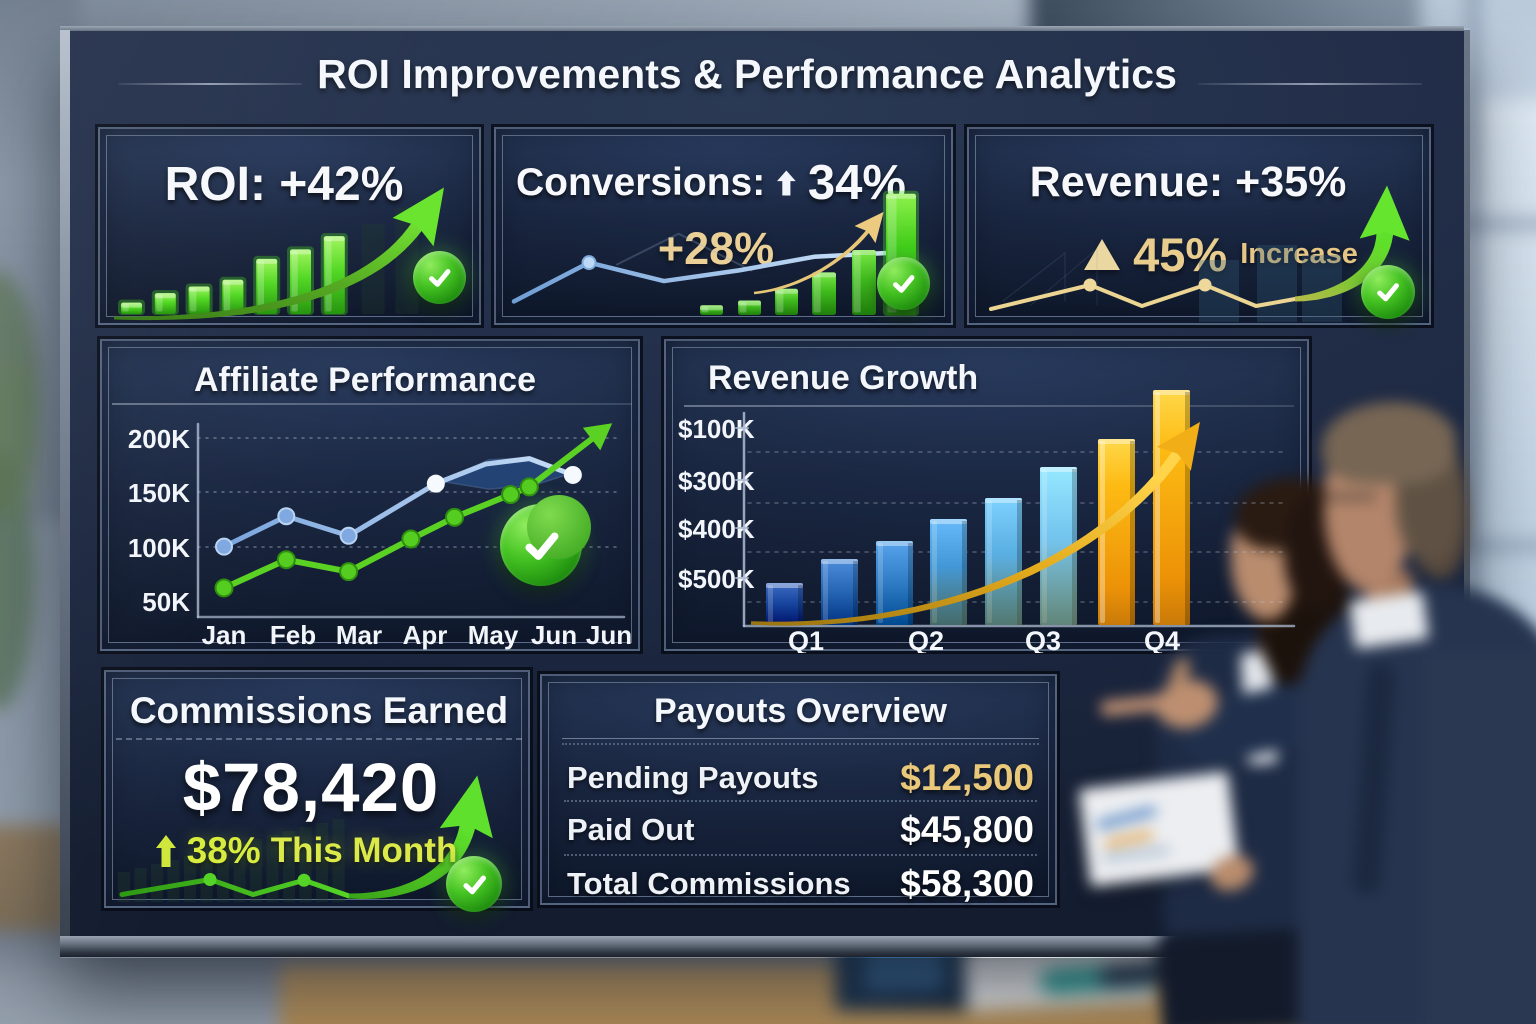  Describe the element at coordinates (1299, 254) in the screenshot. I see `revenue-delta-suffix: Increase` at that location.